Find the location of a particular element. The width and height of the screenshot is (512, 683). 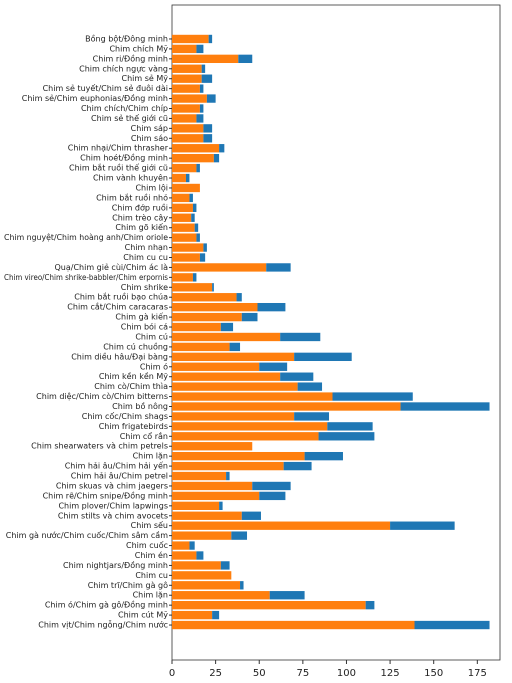

y-tick-label: Chim trĩ/Chim gà gô is located at coordinates (128, 585).